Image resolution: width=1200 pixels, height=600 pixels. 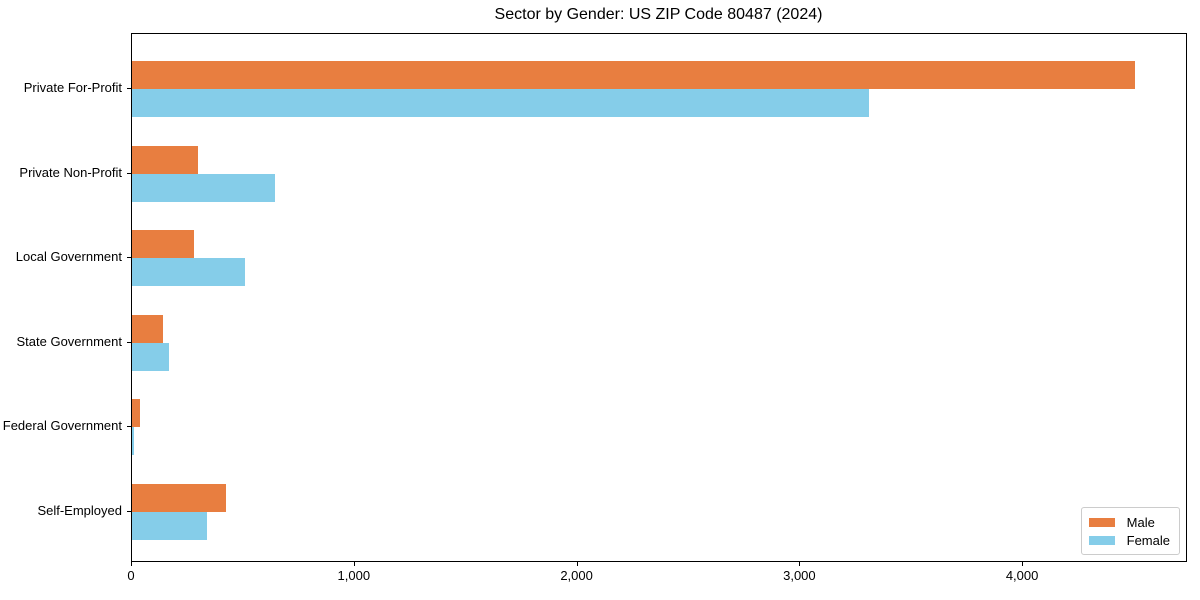 What do you see at coordinates (165, 159) in the screenshot?
I see `bar-male-private-non-profit` at bounding box center [165, 159].